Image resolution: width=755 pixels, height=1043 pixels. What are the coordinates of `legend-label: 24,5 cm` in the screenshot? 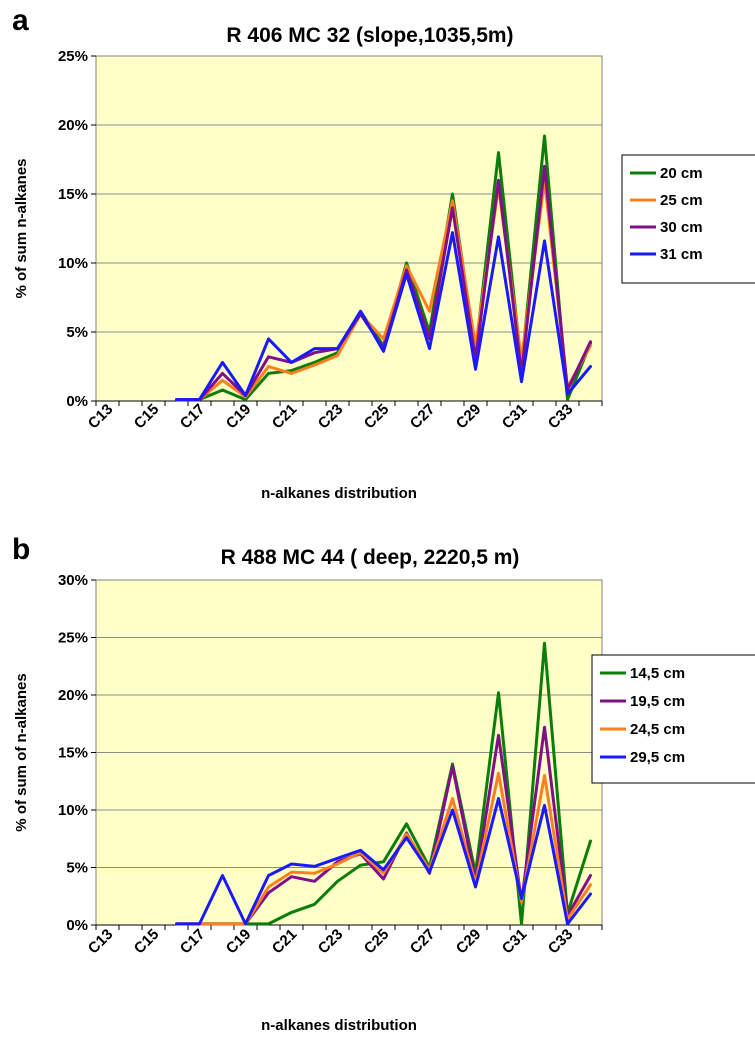 It's located at (657, 729).